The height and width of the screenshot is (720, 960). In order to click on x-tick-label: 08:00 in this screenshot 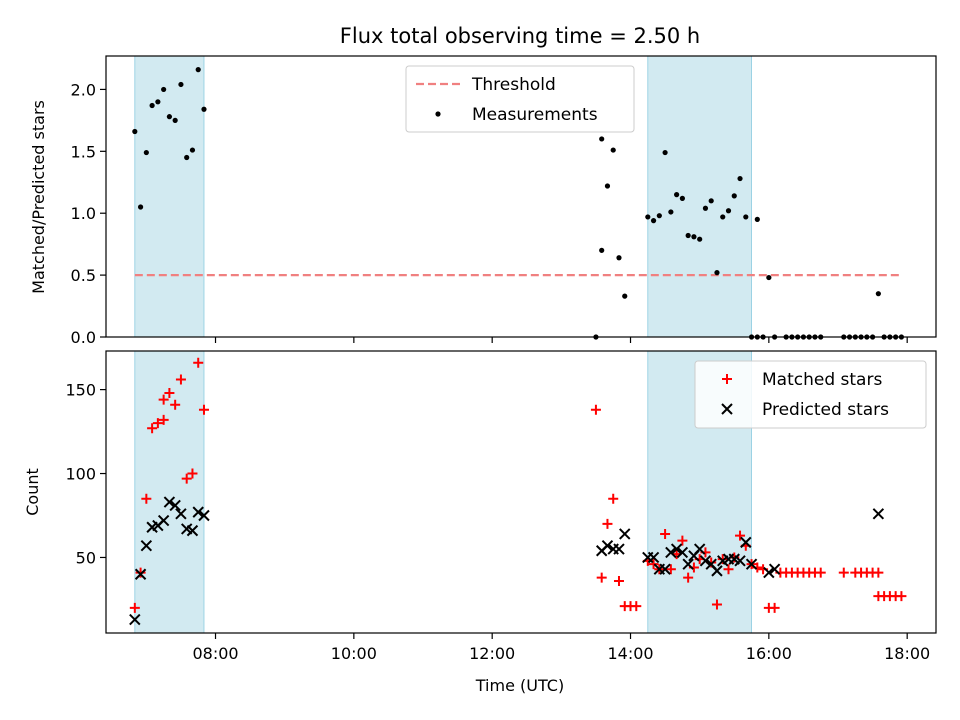, I will do `click(215, 653)`.